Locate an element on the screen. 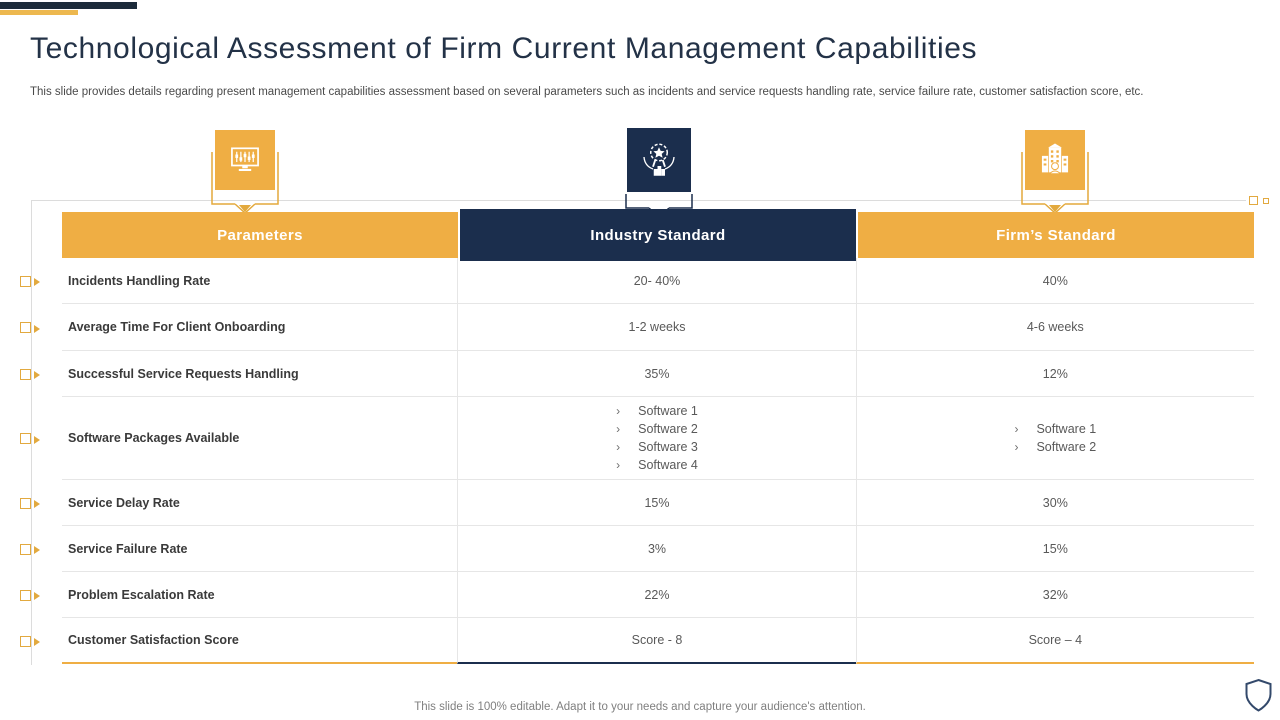 The height and width of the screenshot is (720, 1280). top-orange-bar is located at coordinates (39, 12).